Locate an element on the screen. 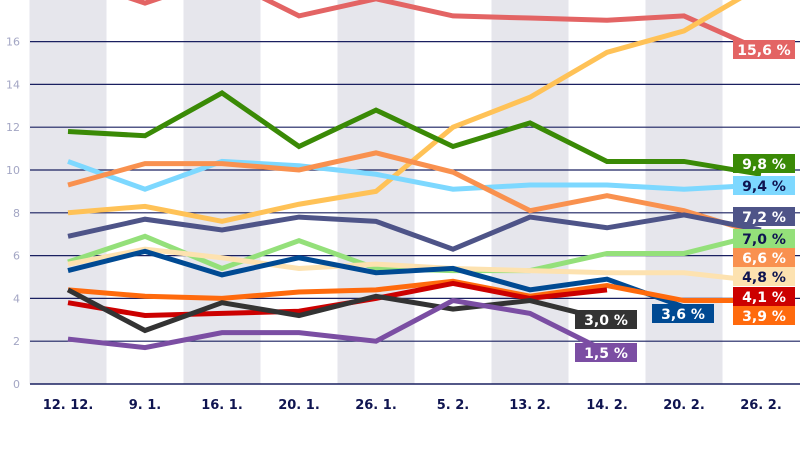  x-tick-label: 14. 2. is located at coordinates (607, 405).